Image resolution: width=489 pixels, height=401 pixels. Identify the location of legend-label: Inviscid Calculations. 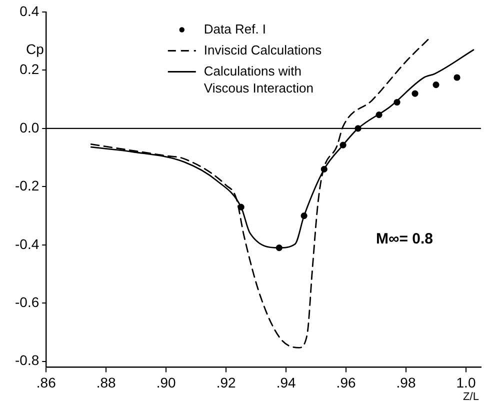
(263, 50).